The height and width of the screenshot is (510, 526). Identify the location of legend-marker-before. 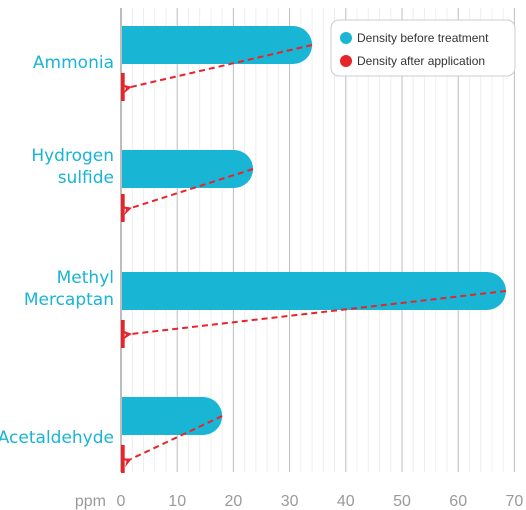
(346, 38).